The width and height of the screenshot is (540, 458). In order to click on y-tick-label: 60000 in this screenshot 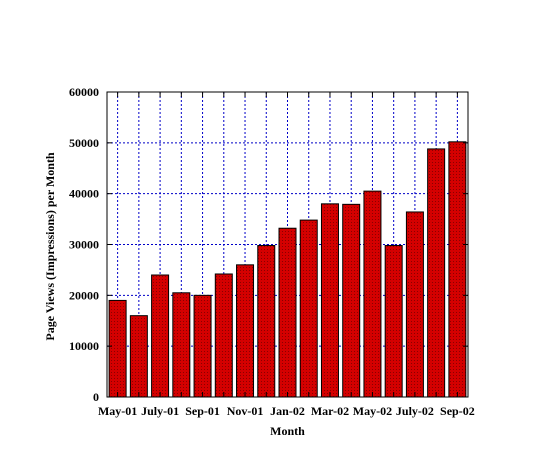, I will do `click(84, 92)`.